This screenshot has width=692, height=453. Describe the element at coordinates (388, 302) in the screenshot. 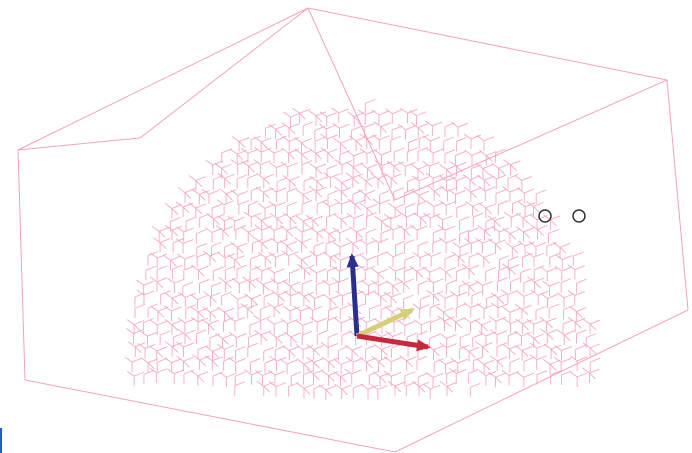

I see `xyz-axis-gizmo-icon` at that location.